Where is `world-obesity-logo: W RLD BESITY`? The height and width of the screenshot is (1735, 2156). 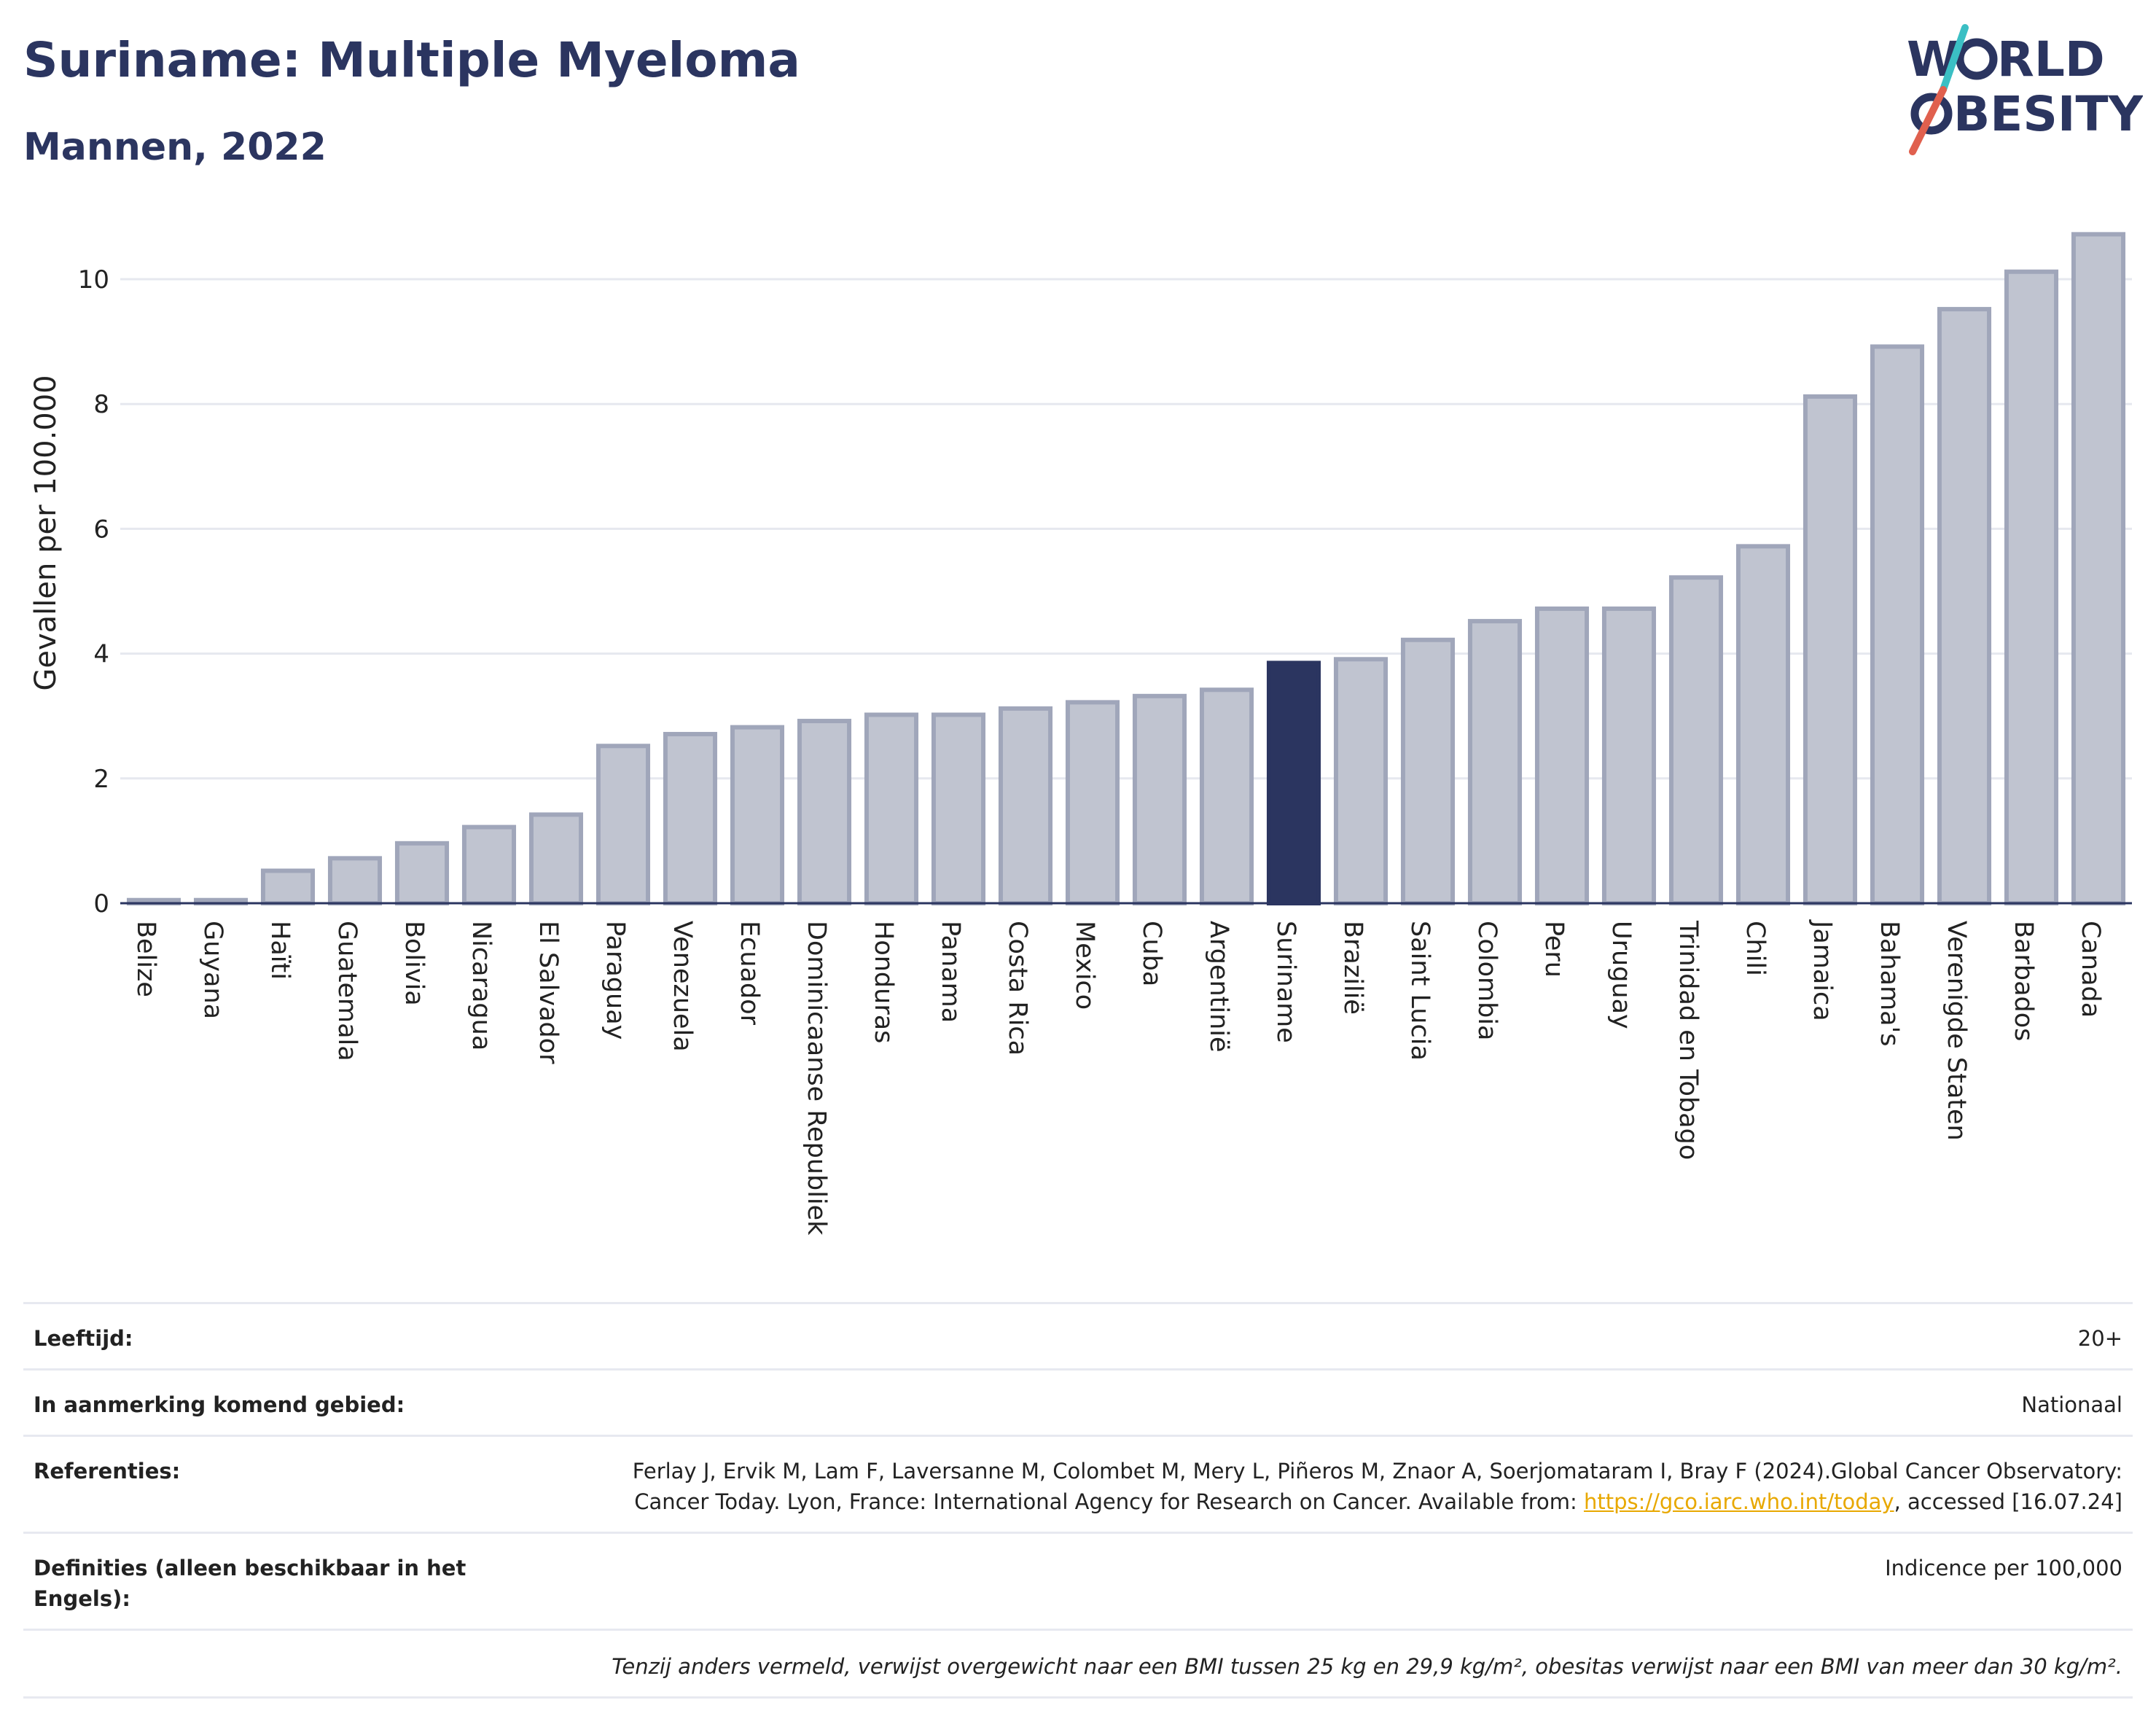
world-obesity-logo: W RLD BESITY is located at coordinates (2025, 89).